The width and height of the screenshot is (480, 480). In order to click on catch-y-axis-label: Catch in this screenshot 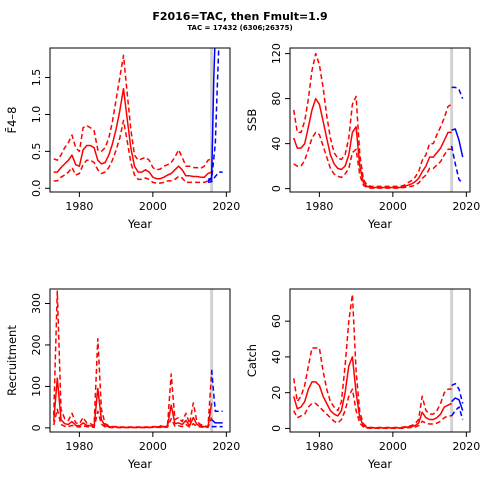, I will do `click(252, 360)`.